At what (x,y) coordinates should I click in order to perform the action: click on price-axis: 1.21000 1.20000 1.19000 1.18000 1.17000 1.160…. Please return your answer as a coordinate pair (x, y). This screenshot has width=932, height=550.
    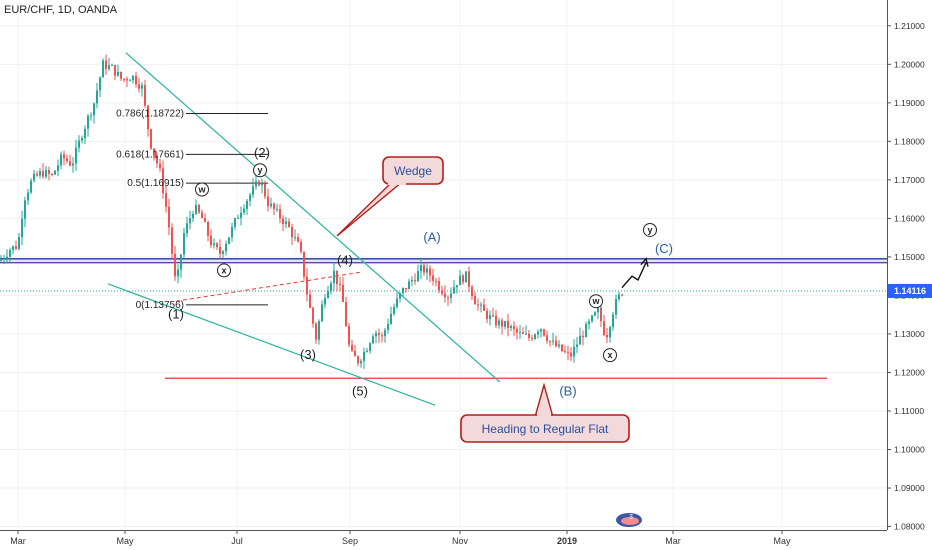
    Looking at the image, I should click on (909, 275).